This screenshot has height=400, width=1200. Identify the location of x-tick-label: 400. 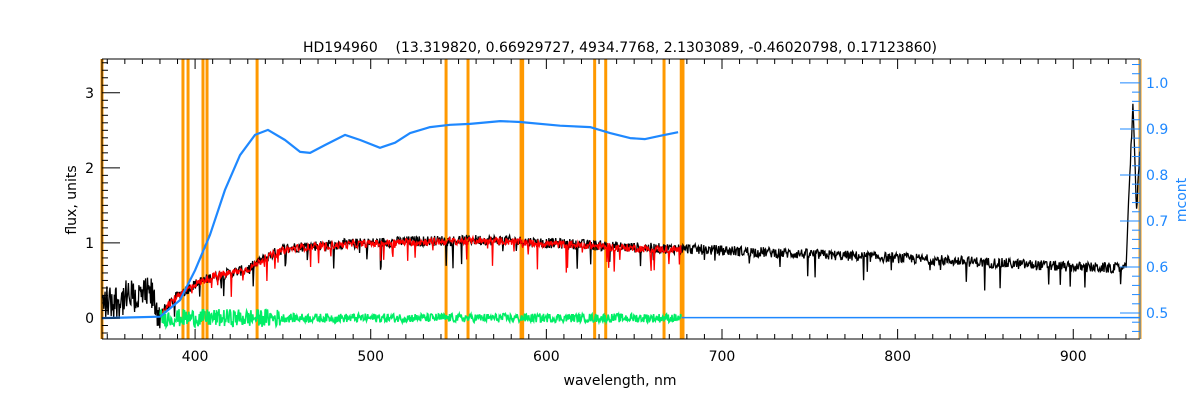
(195, 357).